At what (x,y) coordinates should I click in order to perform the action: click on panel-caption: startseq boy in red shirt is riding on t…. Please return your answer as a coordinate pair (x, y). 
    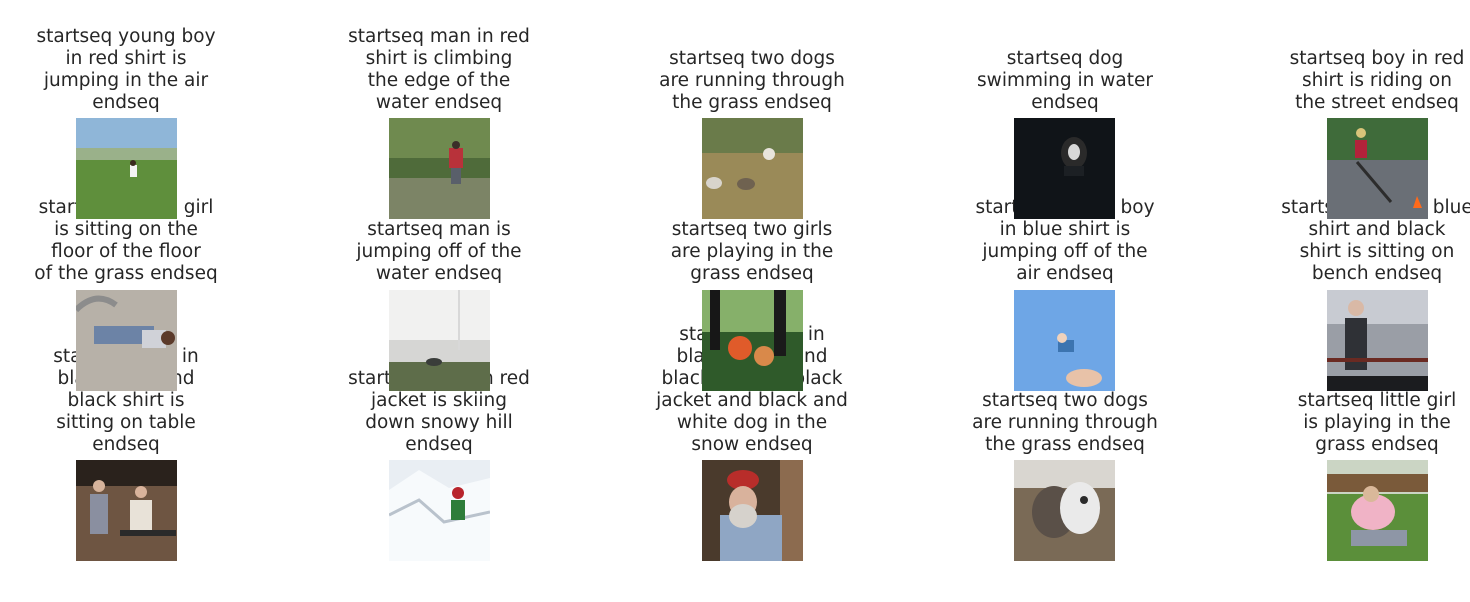
    Looking at the image, I should click on (1377, 80).